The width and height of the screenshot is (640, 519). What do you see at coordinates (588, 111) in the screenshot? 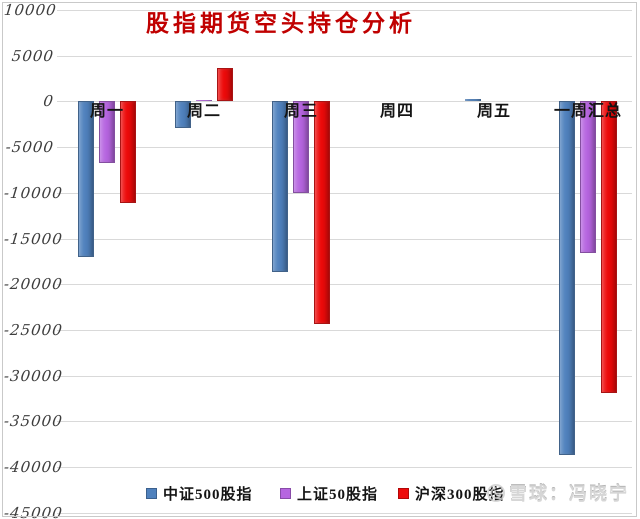
I see `category-label: 一周汇总` at bounding box center [588, 111].